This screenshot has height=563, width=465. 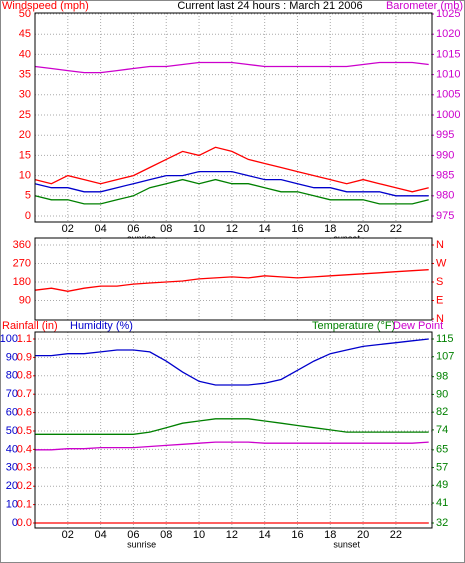 What do you see at coordinates (24, 376) in the screenshot?
I see `y3-tick-label: 0.8` at bounding box center [24, 376].